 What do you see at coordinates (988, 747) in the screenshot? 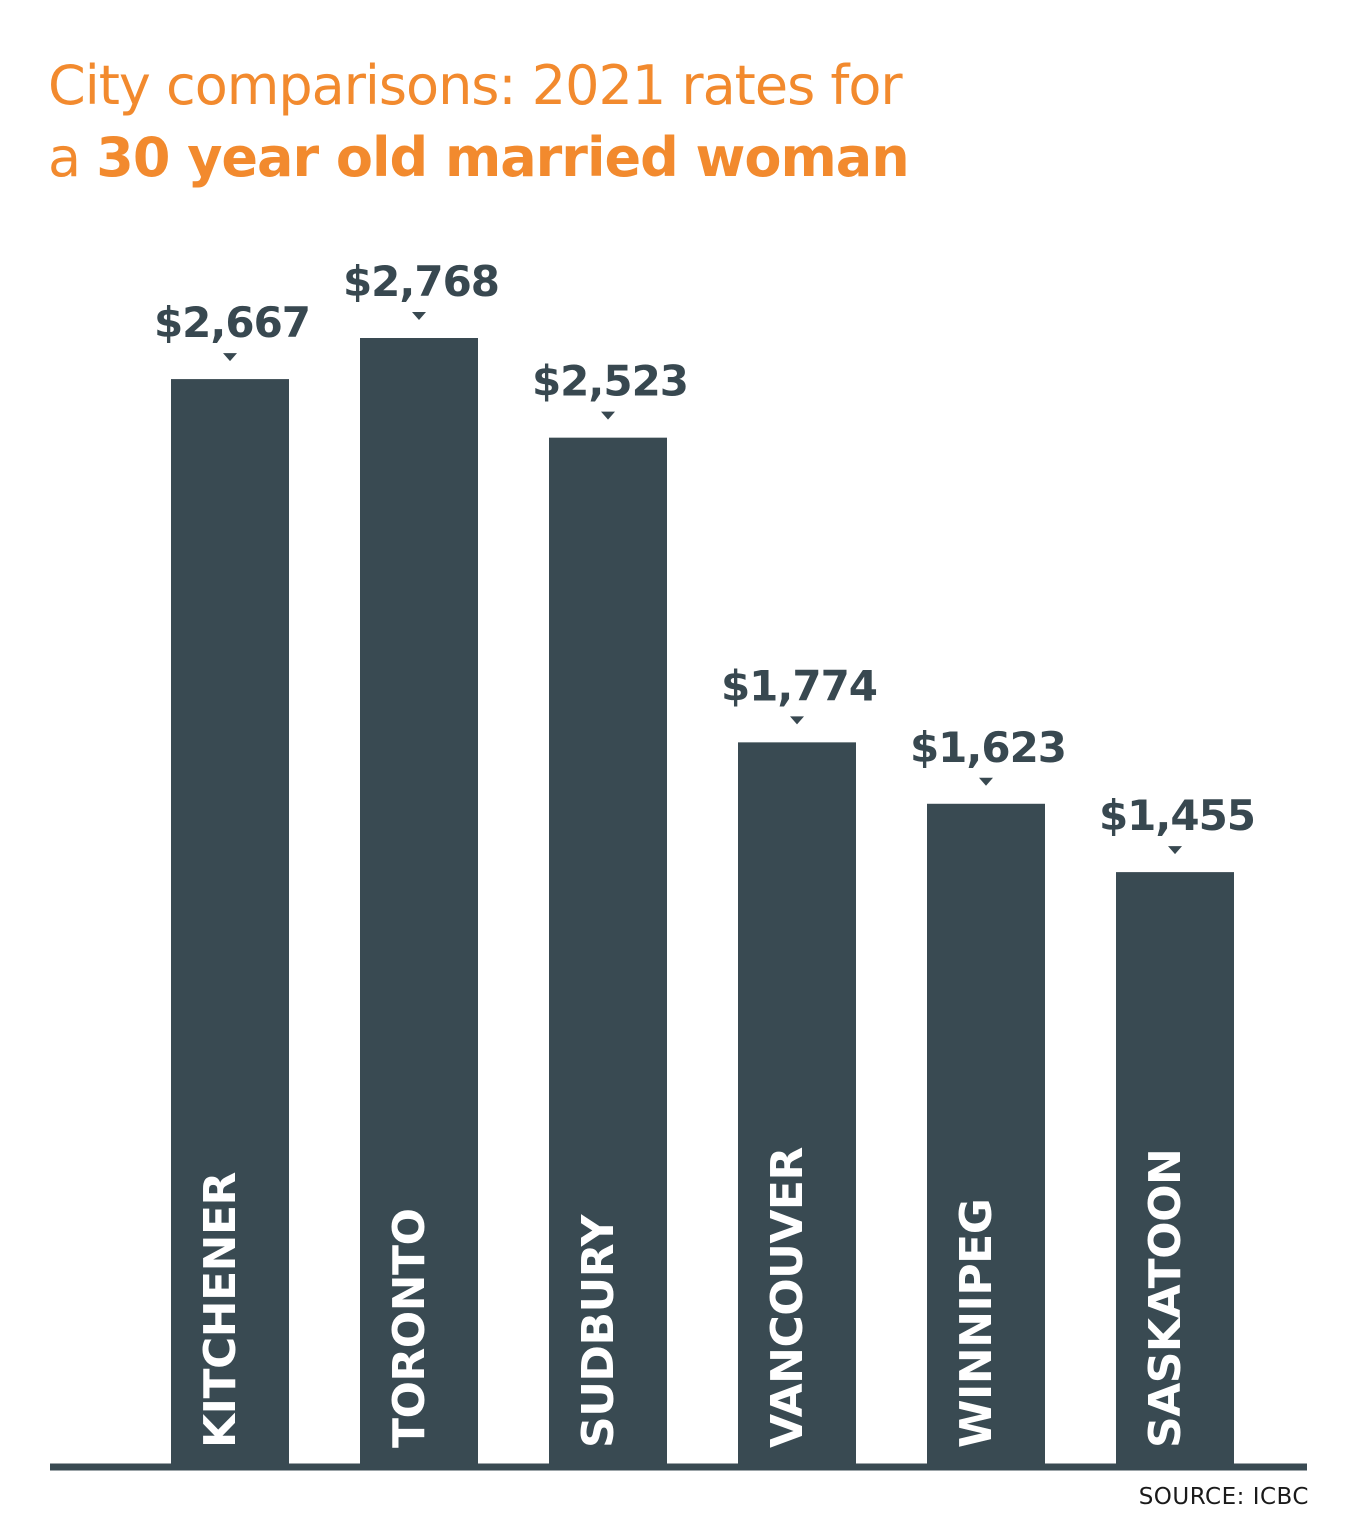
I see `value-label-winnipeg: $1,623` at bounding box center [988, 747].